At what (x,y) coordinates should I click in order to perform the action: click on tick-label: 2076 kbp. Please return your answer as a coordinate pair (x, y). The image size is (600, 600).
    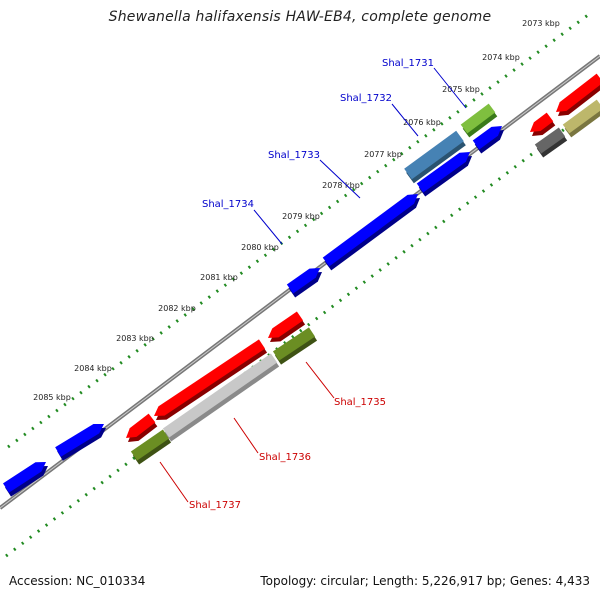
    Looking at the image, I should click on (422, 122).